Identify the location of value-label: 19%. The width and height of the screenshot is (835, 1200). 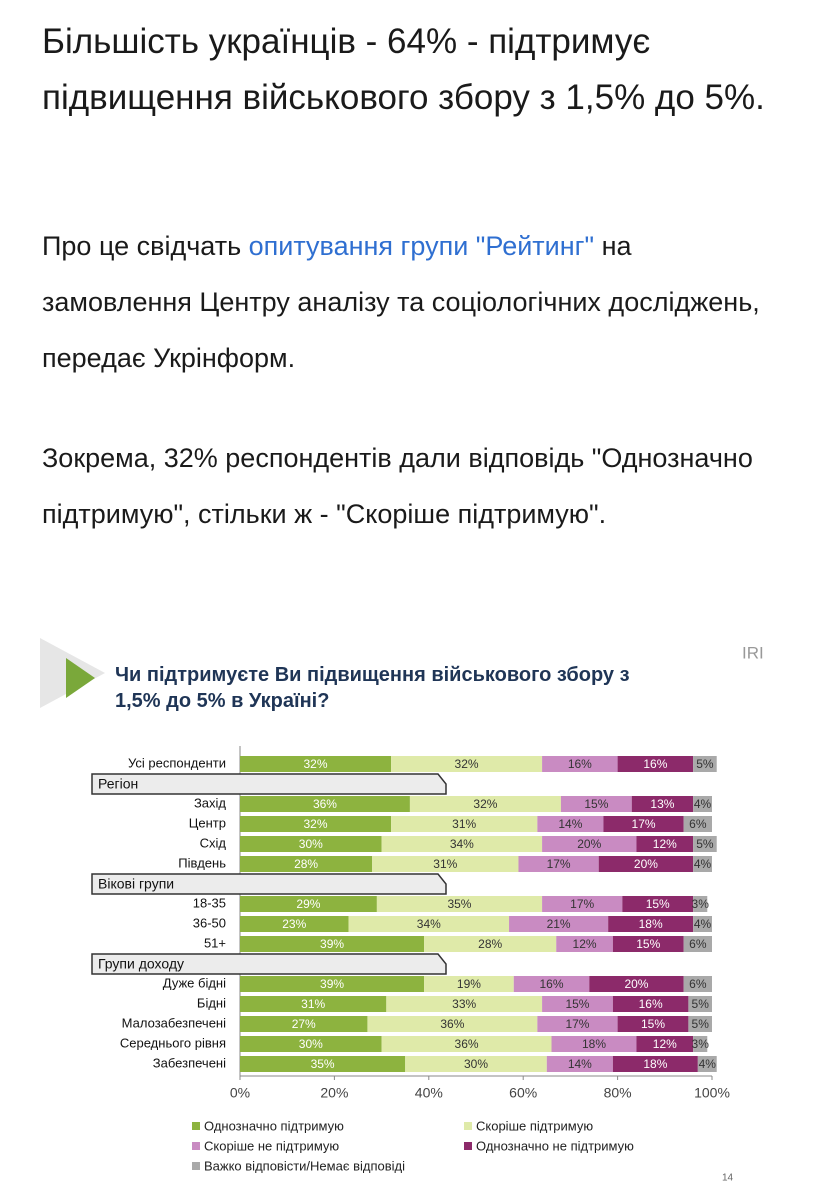
(469, 984).